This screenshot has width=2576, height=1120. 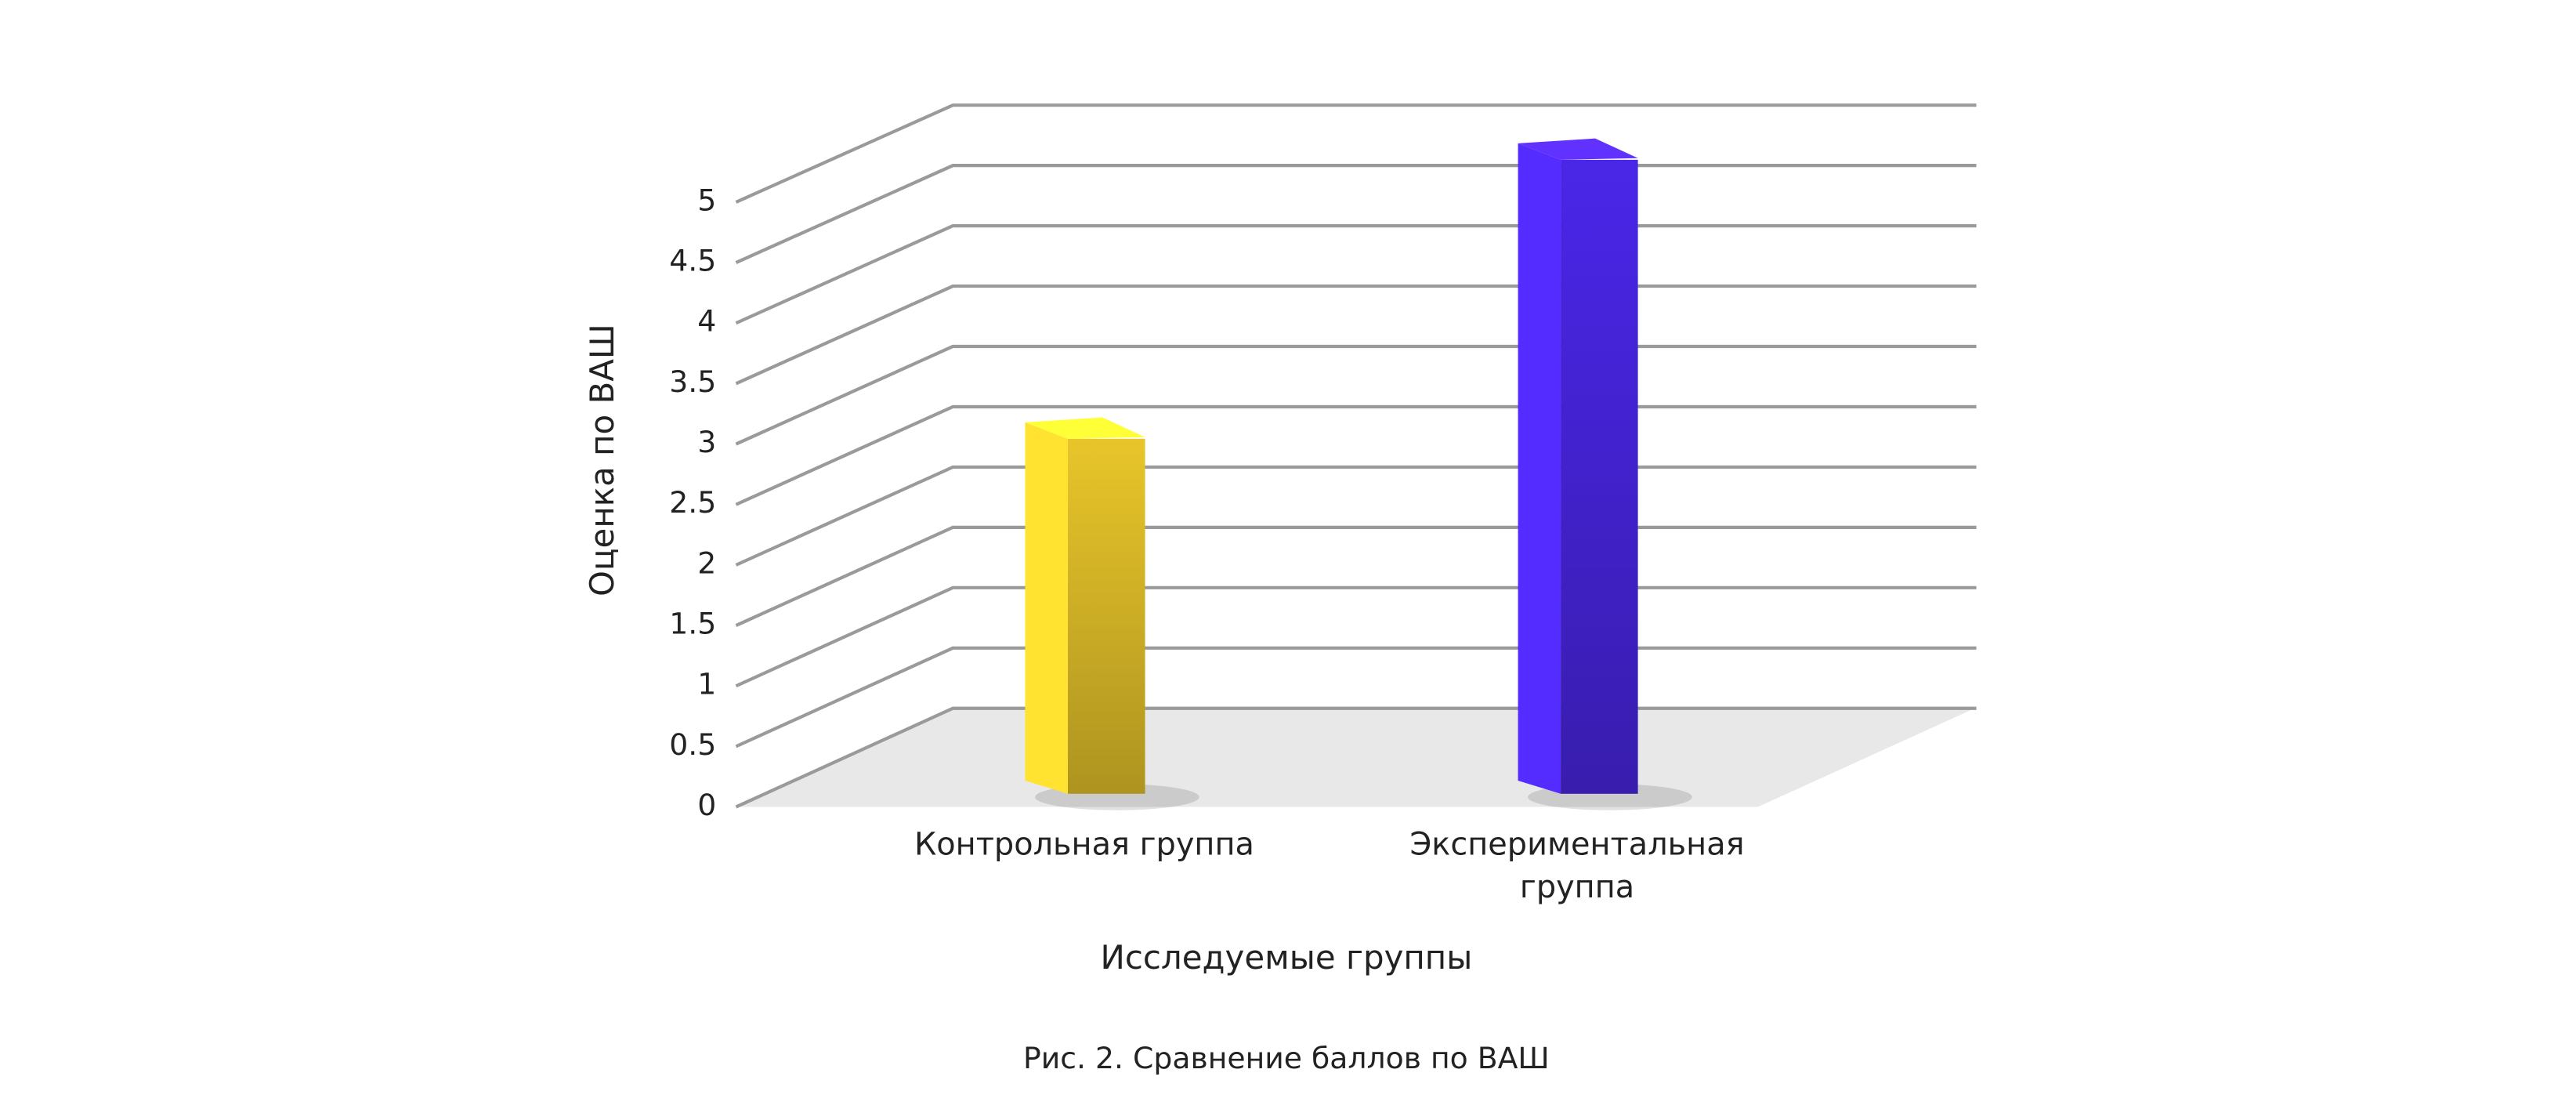 I want to click on x-tick-label: Экспериментальная группа, so click(x=1577, y=865).